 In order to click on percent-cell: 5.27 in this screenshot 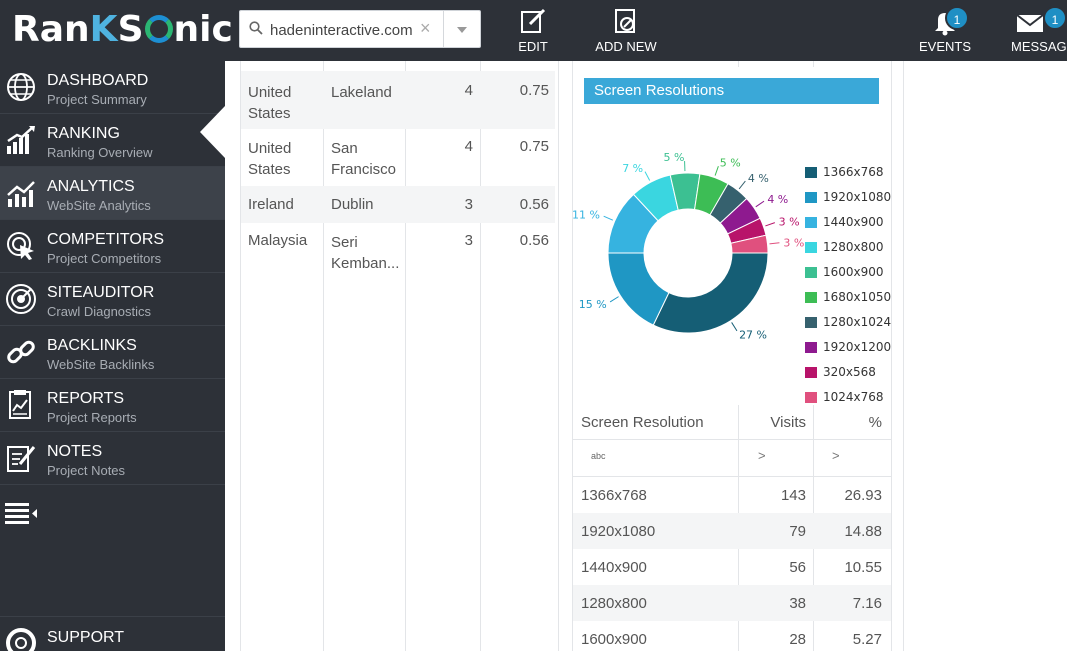, I will do `click(867, 639)`.